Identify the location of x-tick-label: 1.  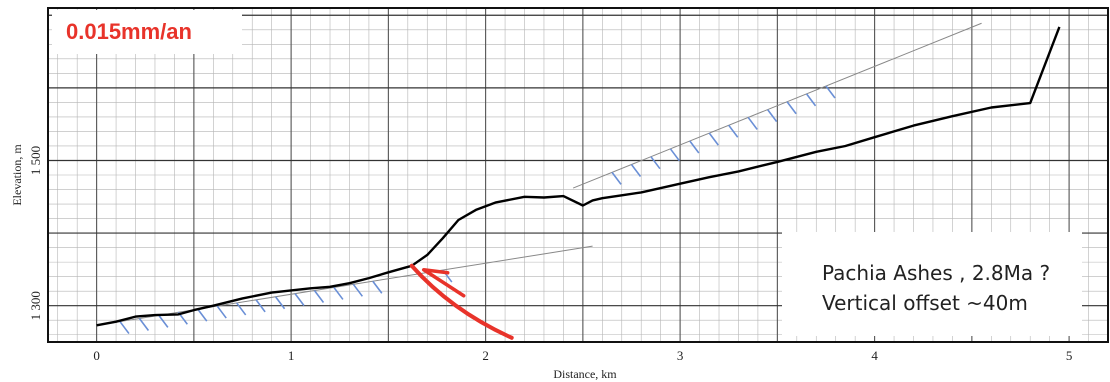
(291, 355).